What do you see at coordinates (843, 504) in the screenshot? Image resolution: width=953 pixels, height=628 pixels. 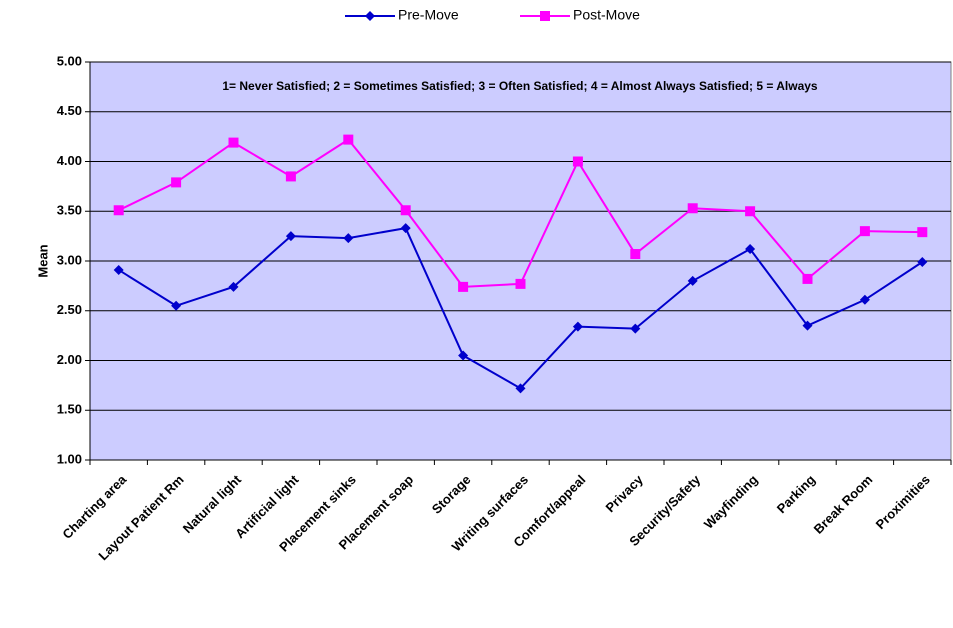 I see `x-tick-label: Break Room` at bounding box center [843, 504].